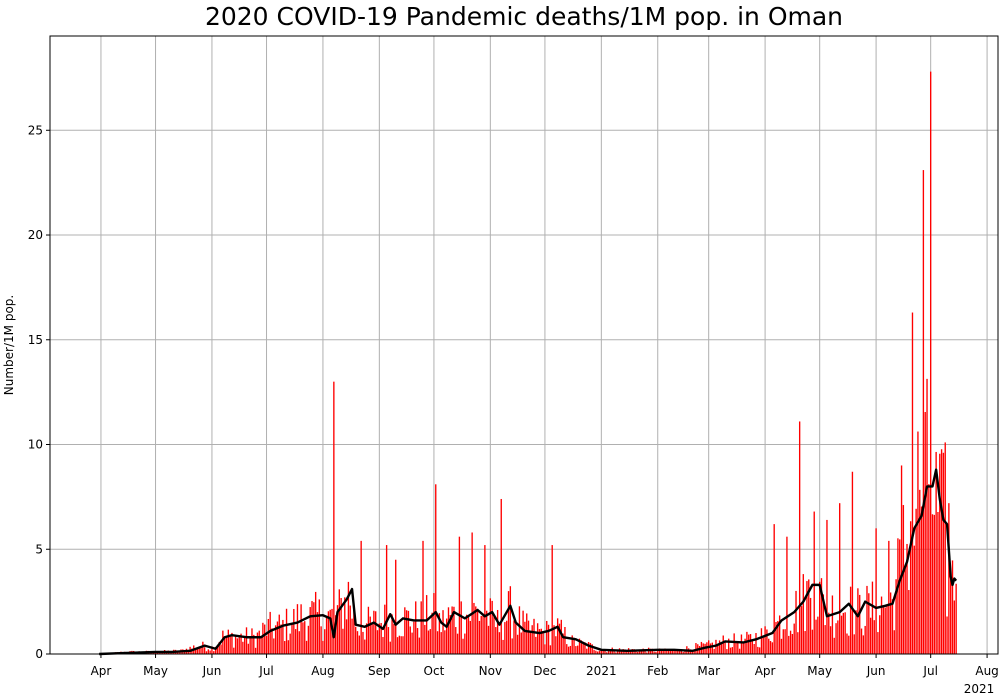 The image size is (1000, 700). Describe the element at coordinates (490, 671) in the screenshot. I see `x-tick-label: Nov` at that location.